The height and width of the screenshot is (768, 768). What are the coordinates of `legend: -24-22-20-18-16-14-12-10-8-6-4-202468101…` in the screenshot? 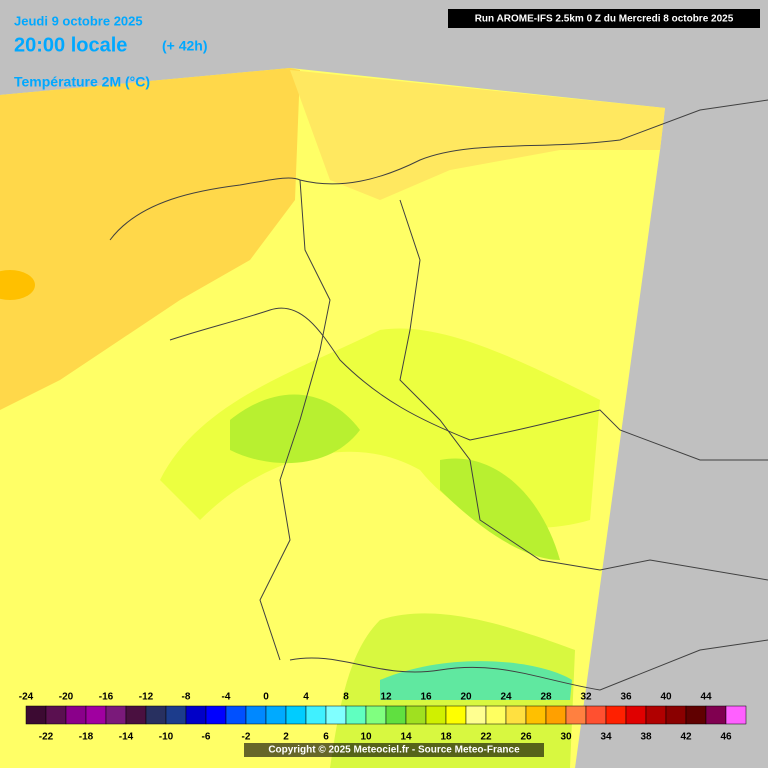 It's located at (383, 717).